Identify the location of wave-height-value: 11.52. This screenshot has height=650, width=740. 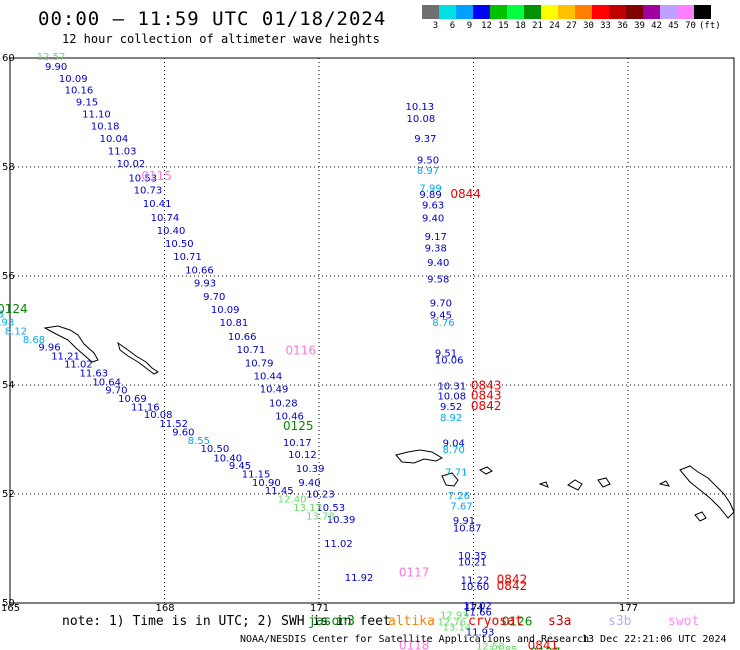
(173, 424).